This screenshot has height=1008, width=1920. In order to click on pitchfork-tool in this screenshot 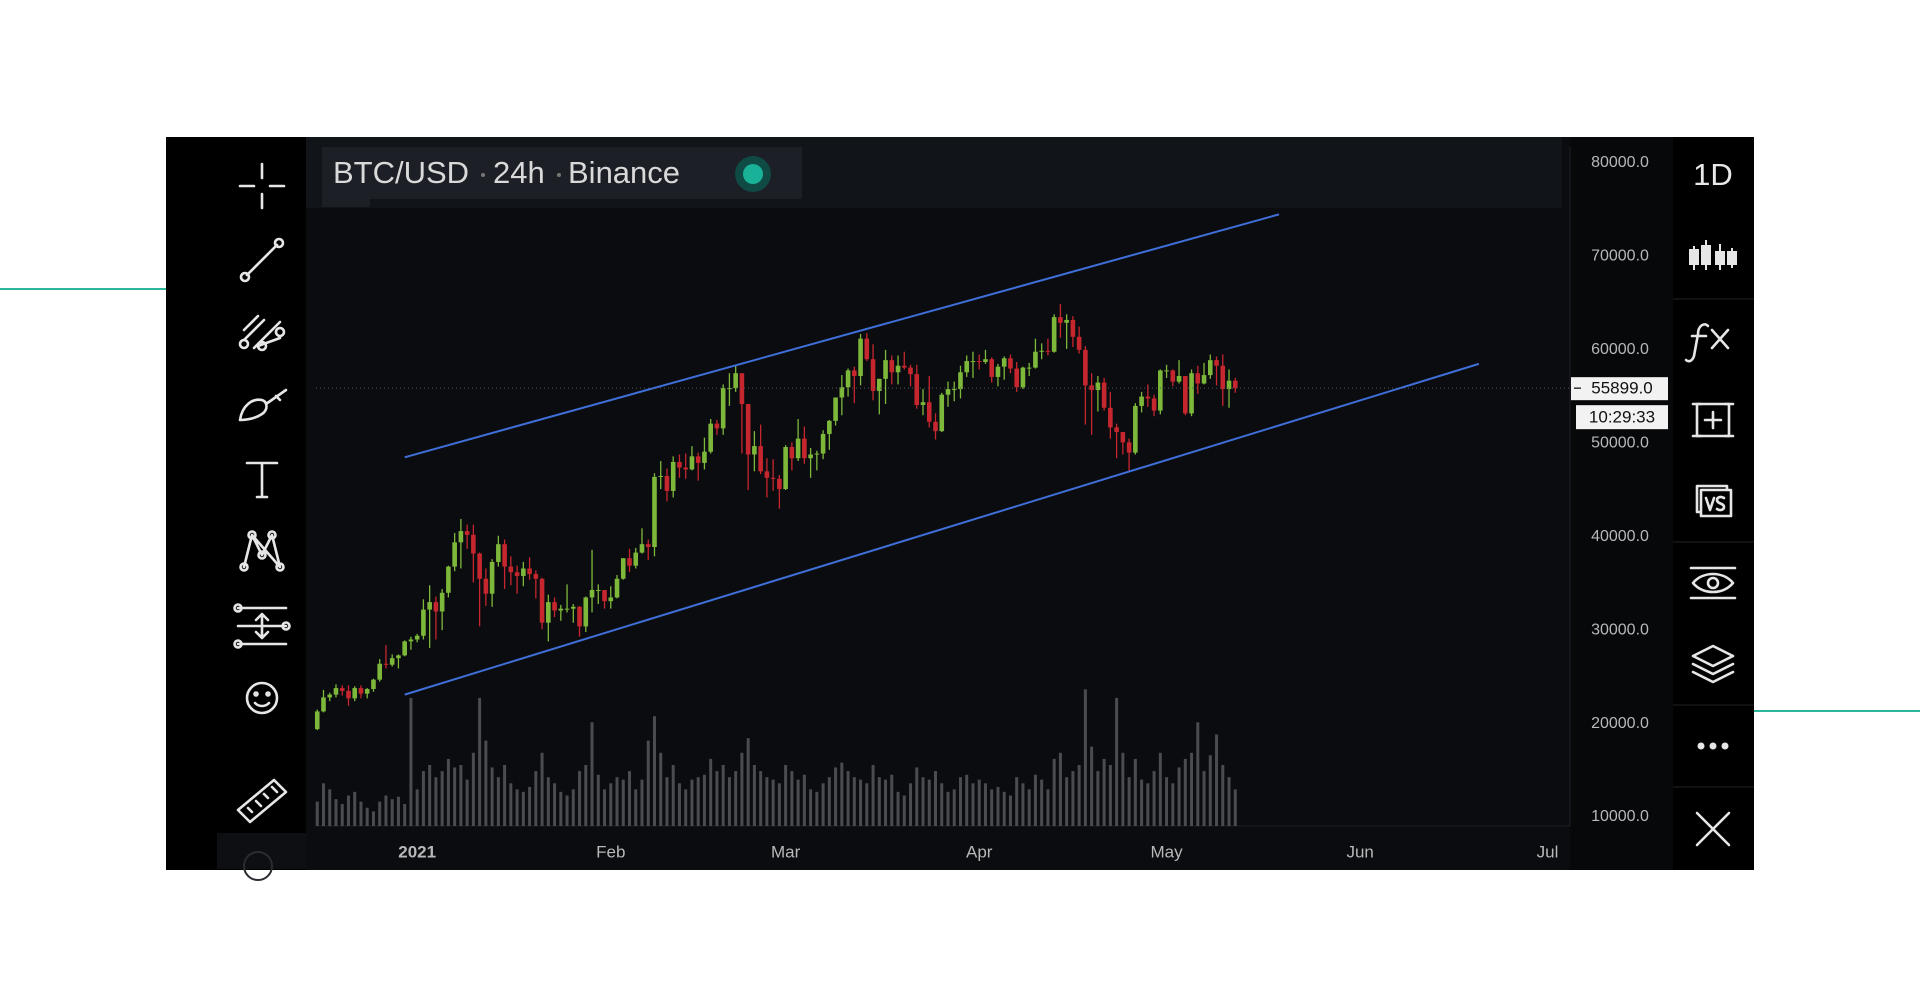, I will do `click(262, 333)`.